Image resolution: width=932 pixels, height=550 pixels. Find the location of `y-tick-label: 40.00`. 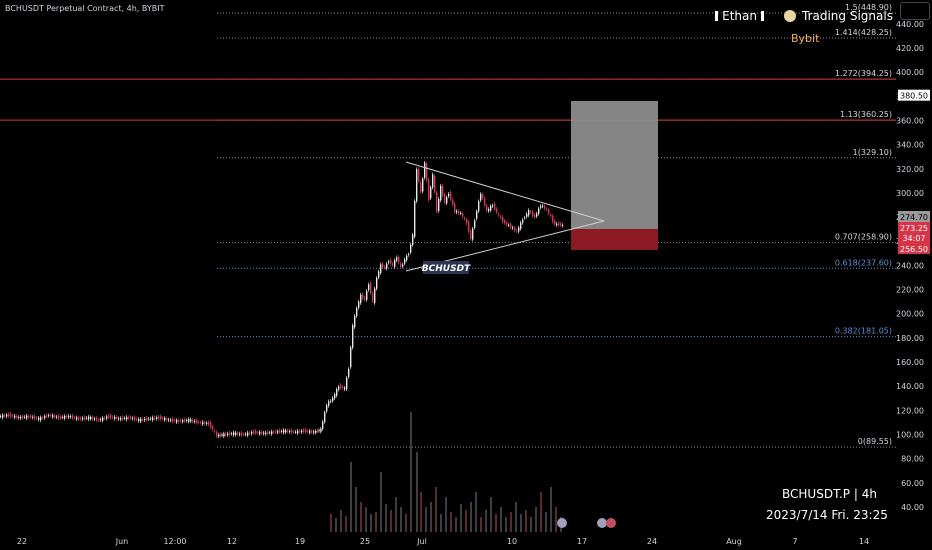

y-tick-label: 40.00 is located at coordinates (912, 507).